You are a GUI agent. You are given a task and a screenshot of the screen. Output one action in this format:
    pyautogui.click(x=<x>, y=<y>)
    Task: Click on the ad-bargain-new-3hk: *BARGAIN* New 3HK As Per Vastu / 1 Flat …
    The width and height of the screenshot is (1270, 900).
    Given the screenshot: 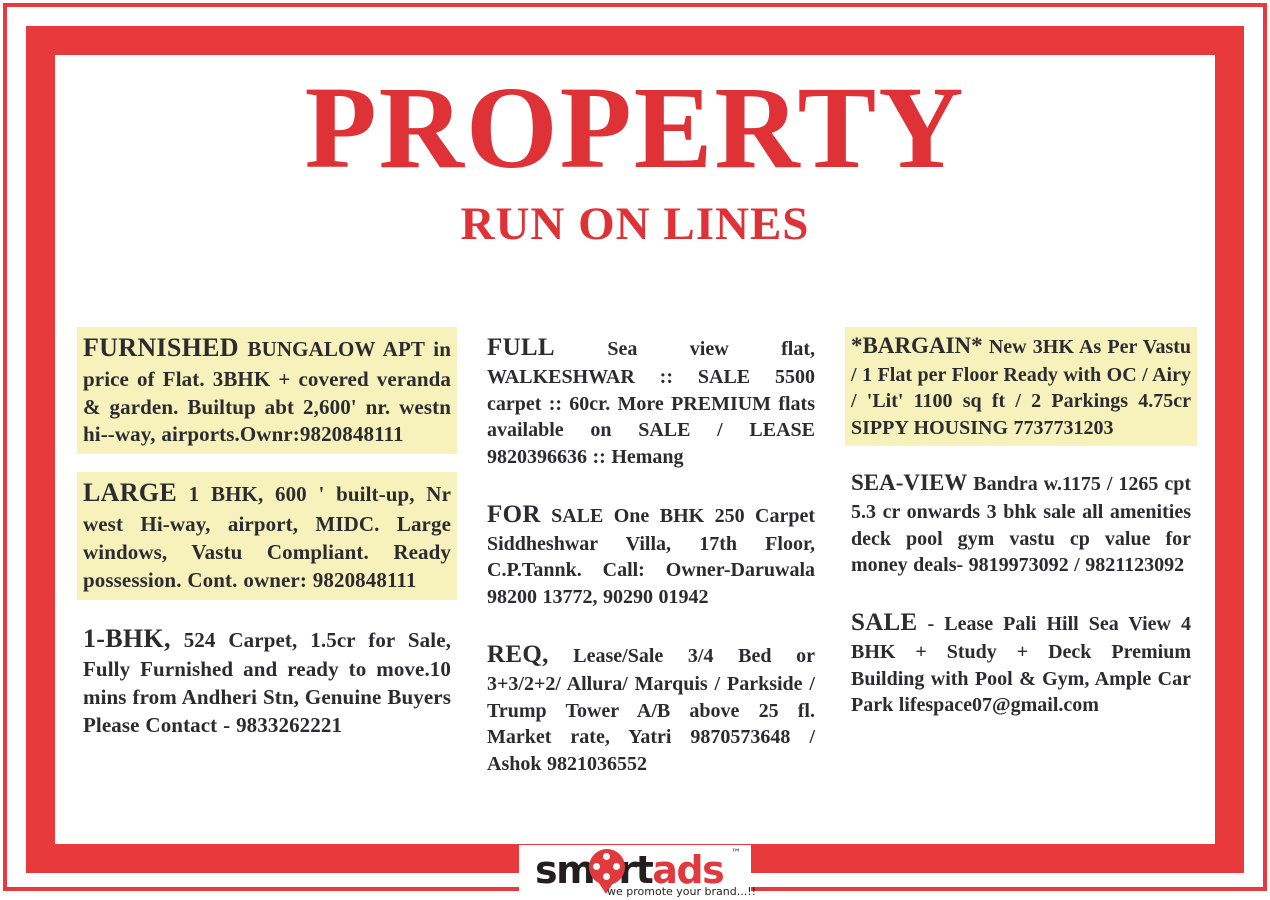 What is the action you would take?
    pyautogui.click(x=1021, y=387)
    